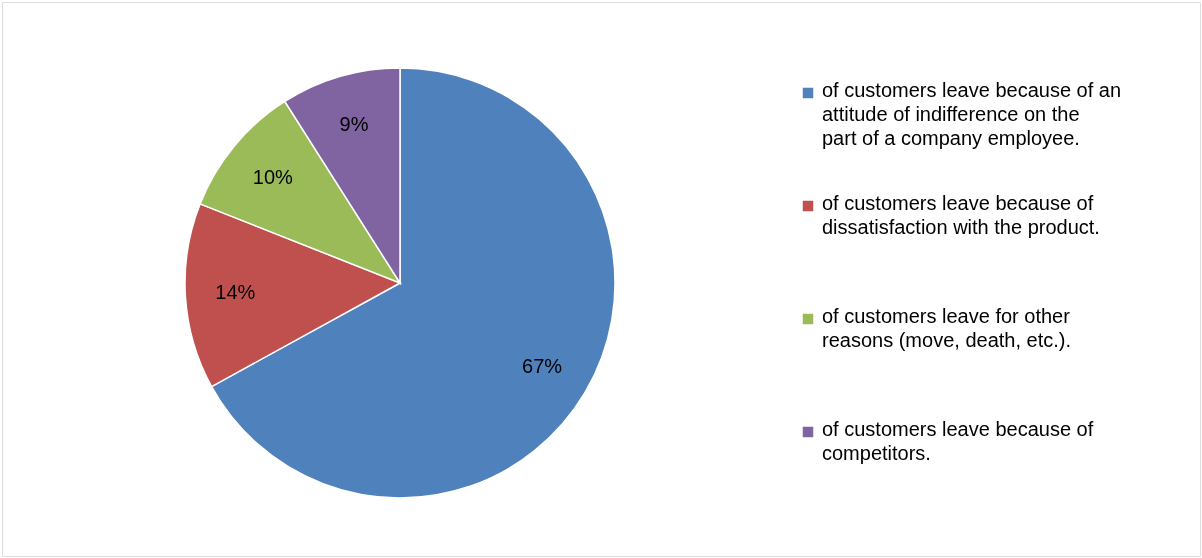  What do you see at coordinates (235, 292) in the screenshot?
I see `data-label: 14%` at bounding box center [235, 292].